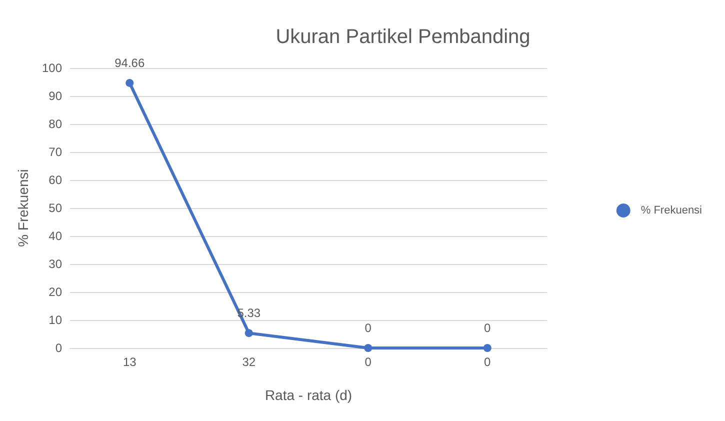 The height and width of the screenshot is (421, 725). I want to click on y-tick-label: 0, so click(58, 348).